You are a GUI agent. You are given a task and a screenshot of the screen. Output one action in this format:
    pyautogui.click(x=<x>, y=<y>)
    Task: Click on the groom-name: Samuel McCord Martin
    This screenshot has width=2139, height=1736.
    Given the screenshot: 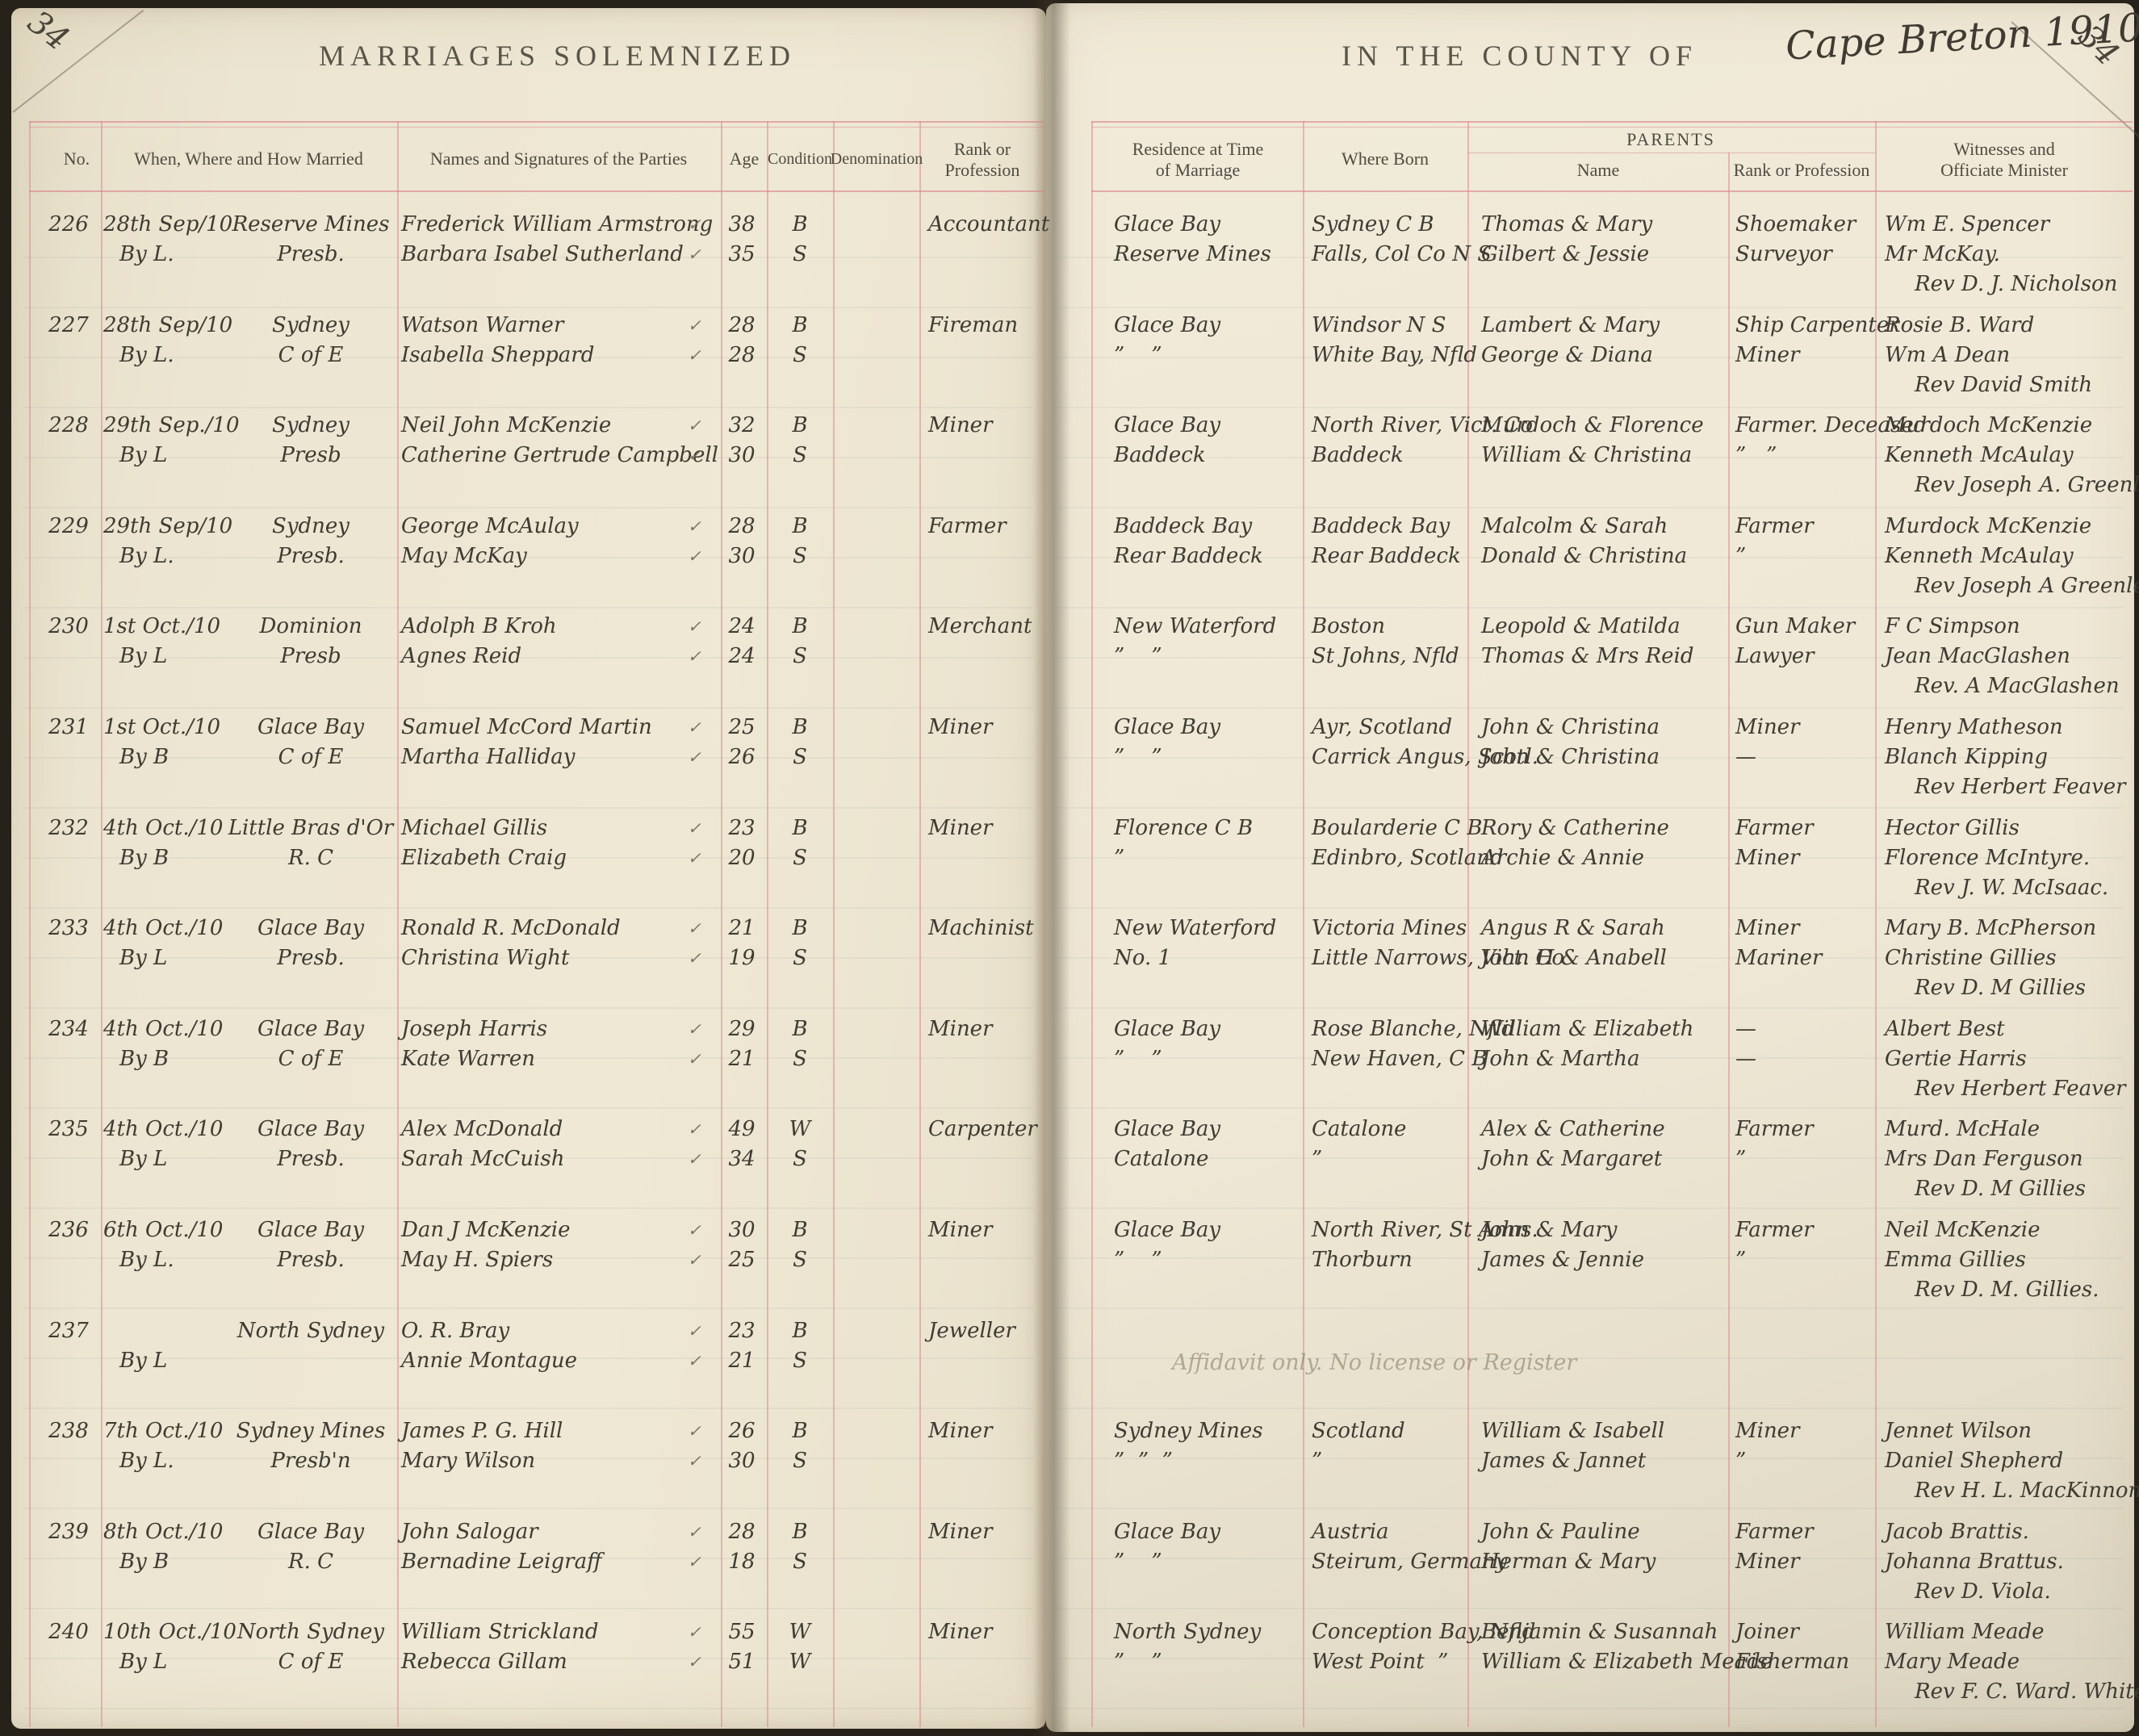 What is the action you would take?
    pyautogui.click(x=526, y=727)
    